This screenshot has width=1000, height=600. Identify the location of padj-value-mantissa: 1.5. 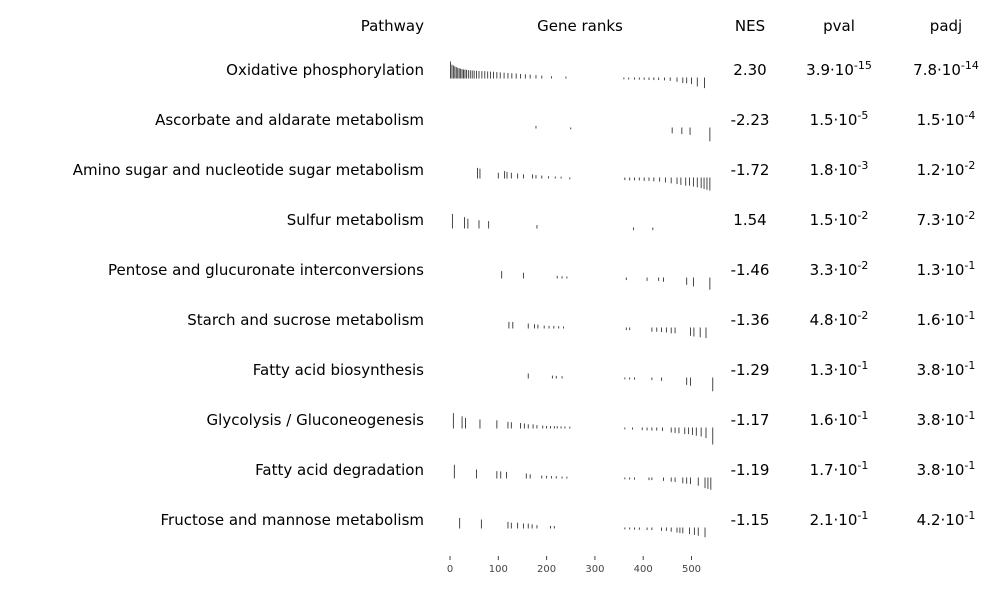
(929, 120).